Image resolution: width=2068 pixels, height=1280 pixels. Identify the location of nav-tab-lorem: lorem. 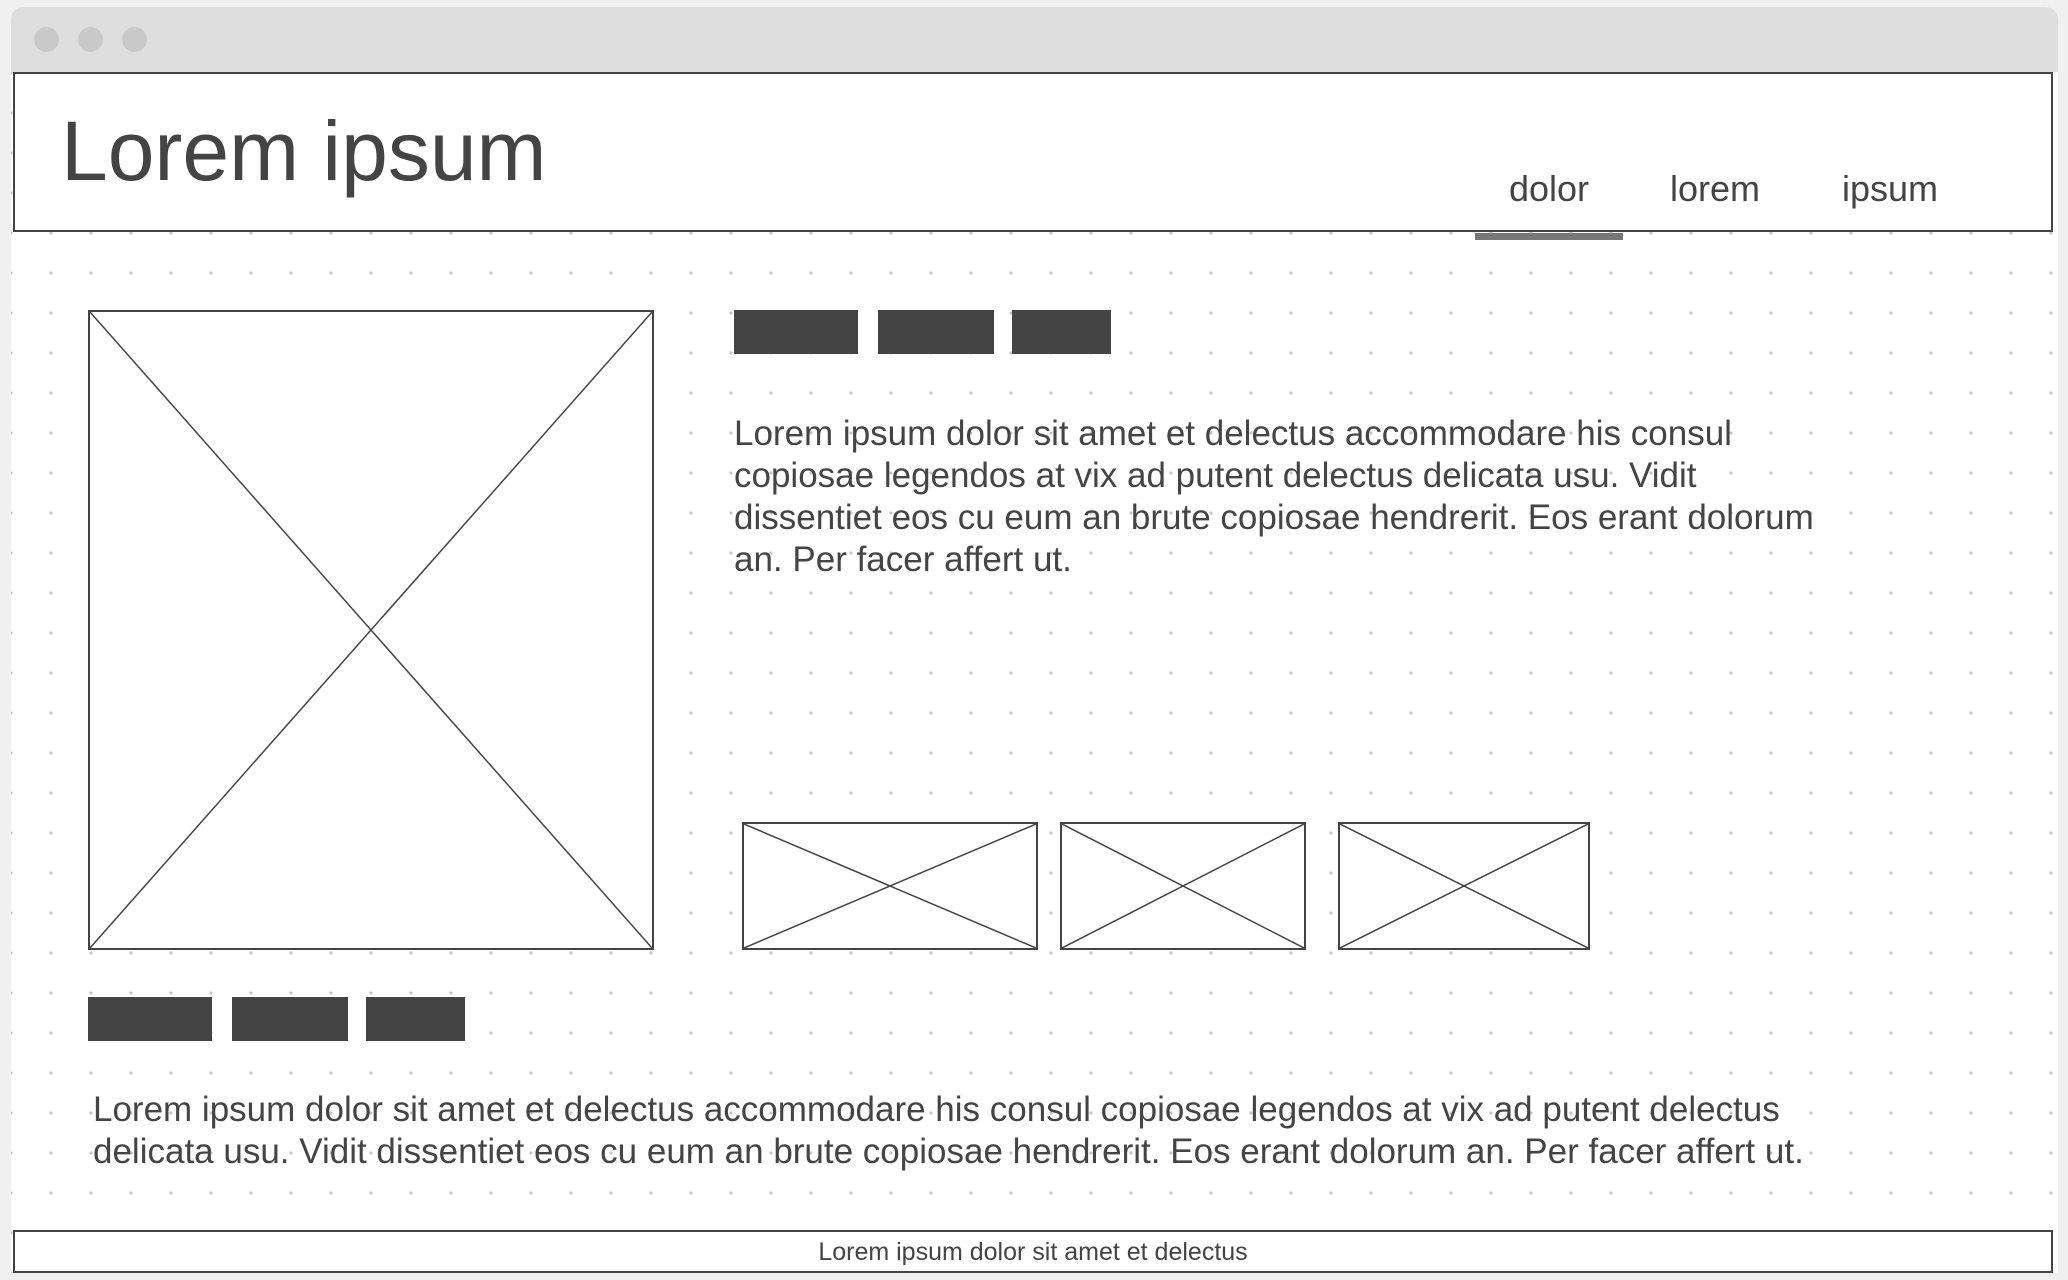
(1715, 200).